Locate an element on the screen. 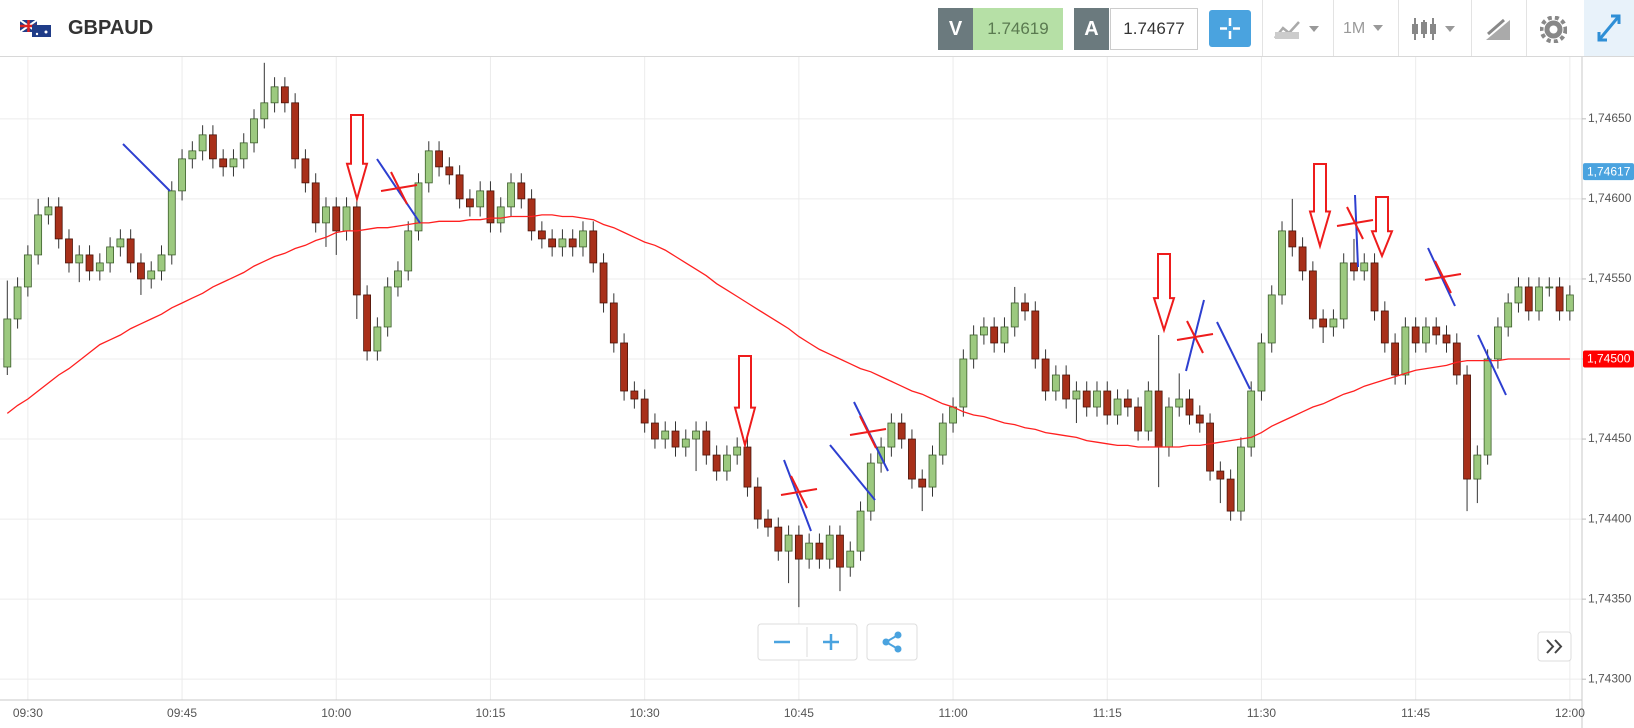  flag-icon is located at coordinates (35, 28).